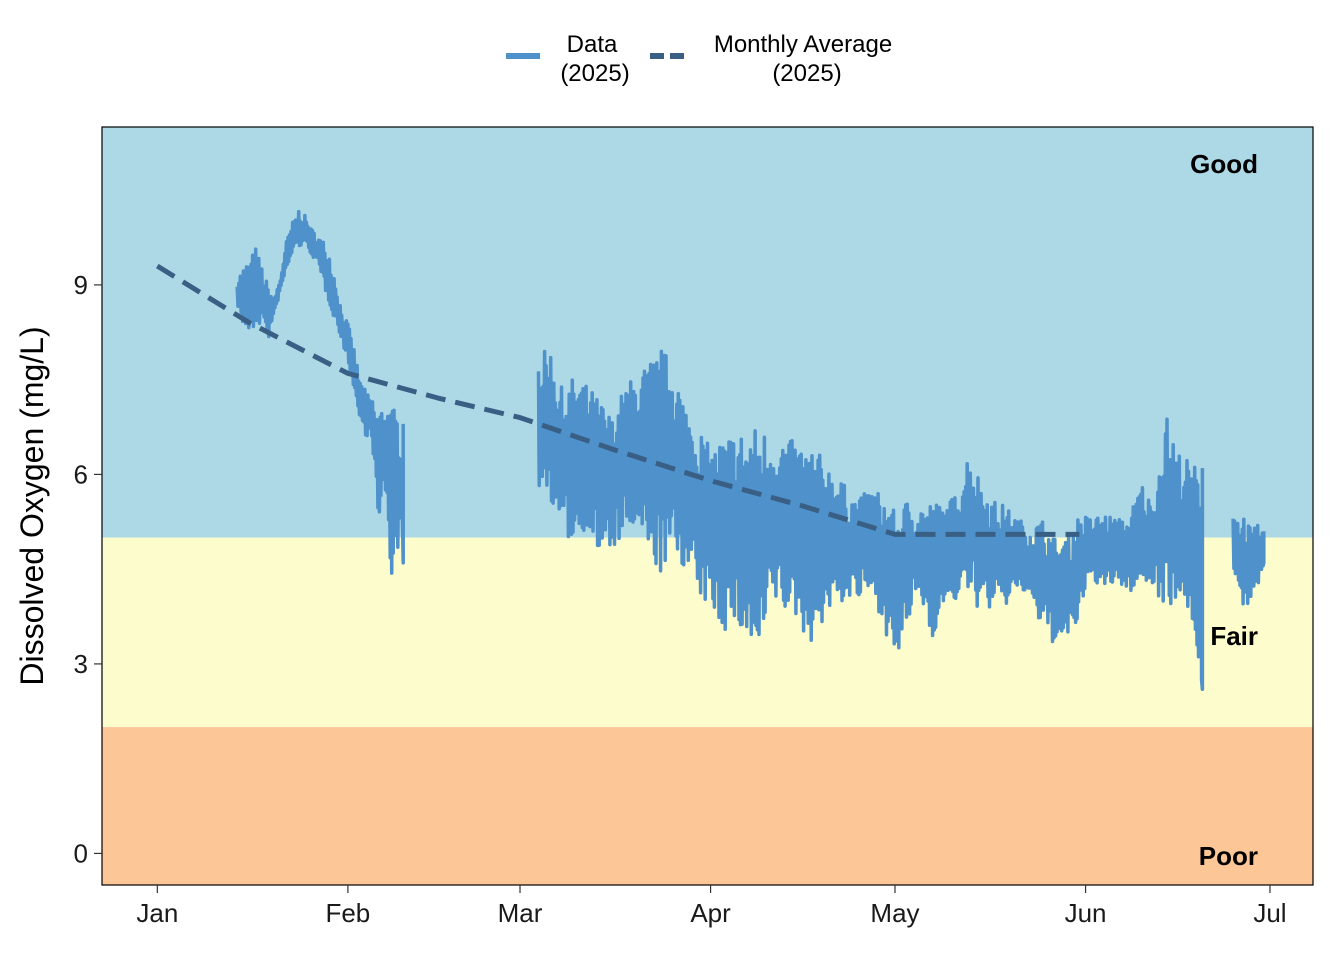  Describe the element at coordinates (32, 505) in the screenshot. I see `y-axis-title: Dissolved Oxygen (mg/L)` at that location.